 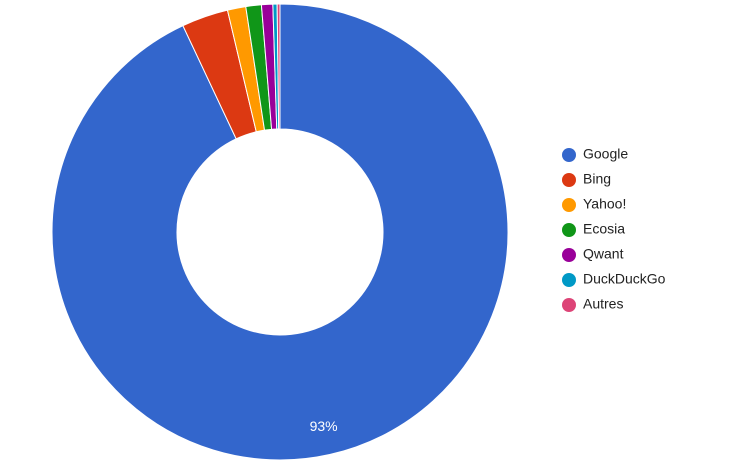 What do you see at coordinates (624, 279) in the screenshot?
I see `legend-label: DuckDuckGo` at bounding box center [624, 279].